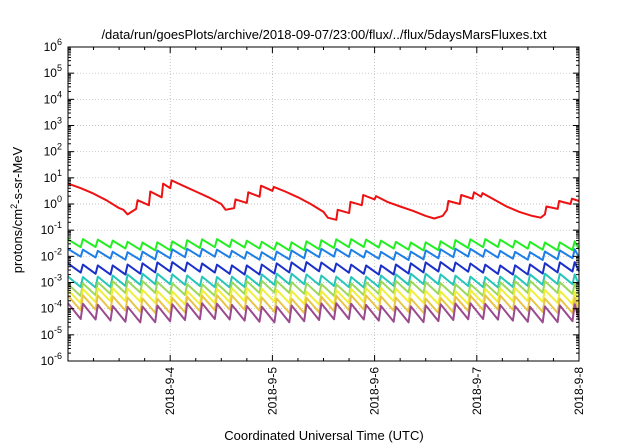 Image resolution: width=640 pixels, height=448 pixels. I want to click on x-tick-label: 2018-9-6, so click(375, 391).